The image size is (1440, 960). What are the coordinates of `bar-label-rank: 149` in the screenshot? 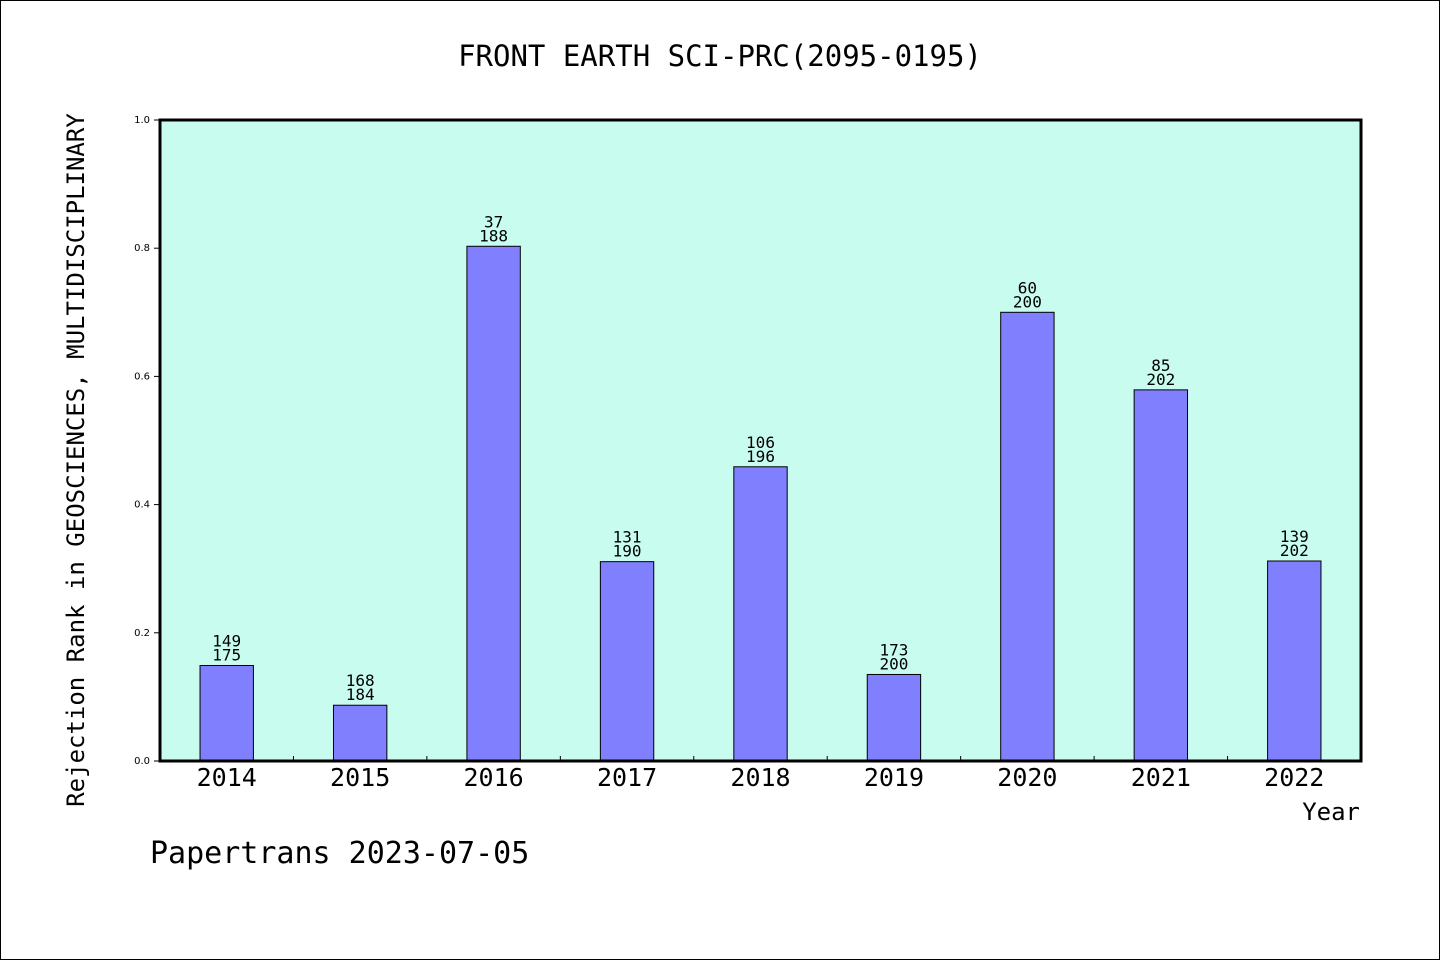 It's located at (226, 640).